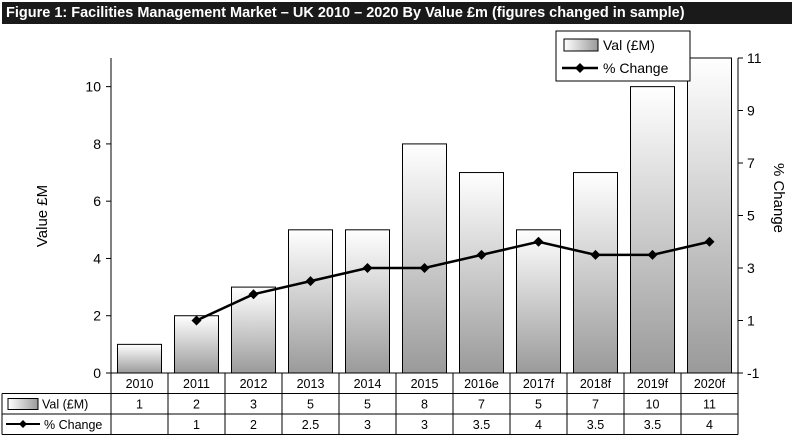 The width and height of the screenshot is (794, 445). Describe the element at coordinates (196, 320) in the screenshot. I see `line-point-2011` at that location.